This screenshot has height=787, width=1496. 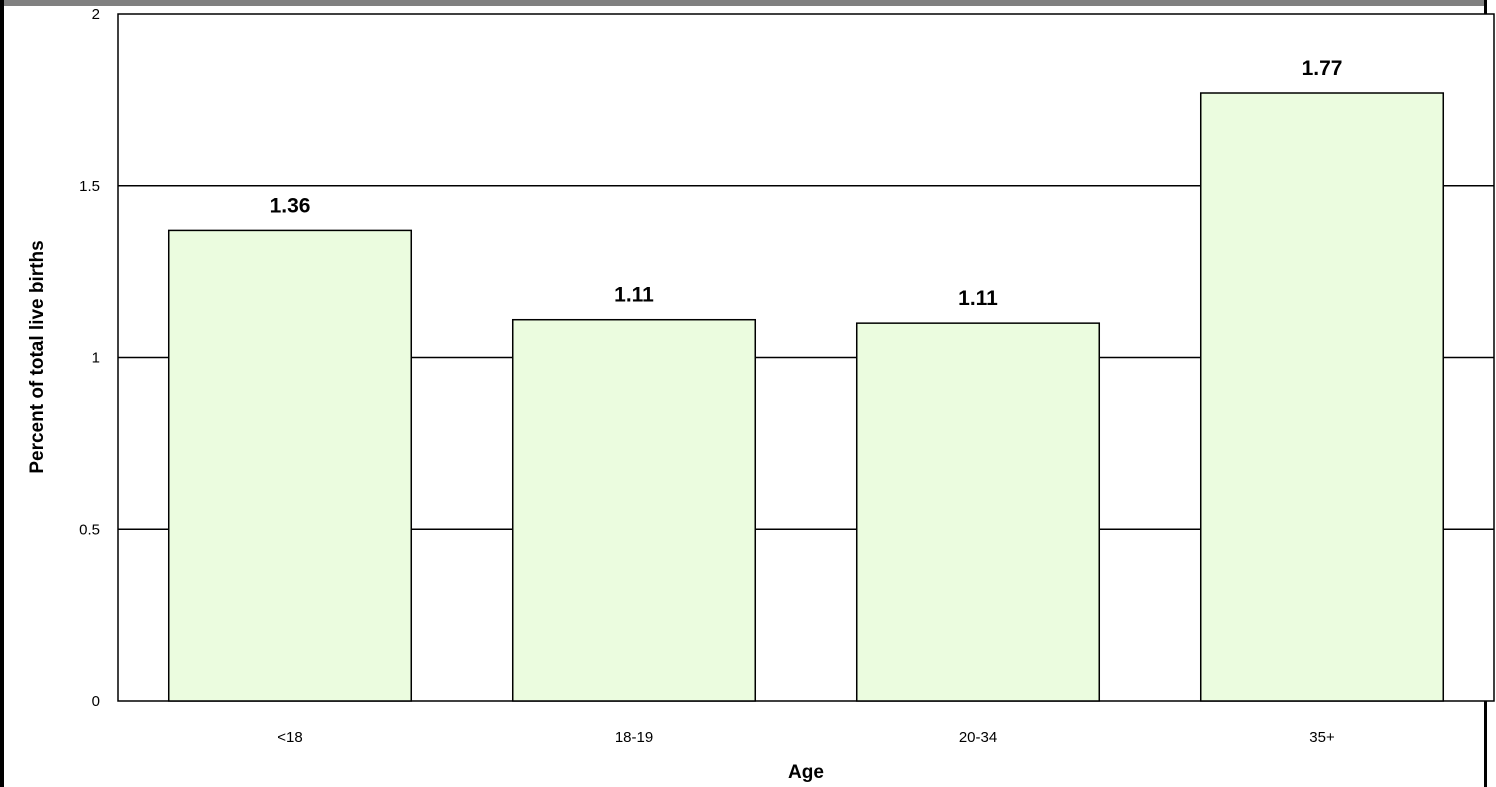 I want to click on x-axis-ticks: <18 18-19 20-34 35+, so click(x=806, y=737).